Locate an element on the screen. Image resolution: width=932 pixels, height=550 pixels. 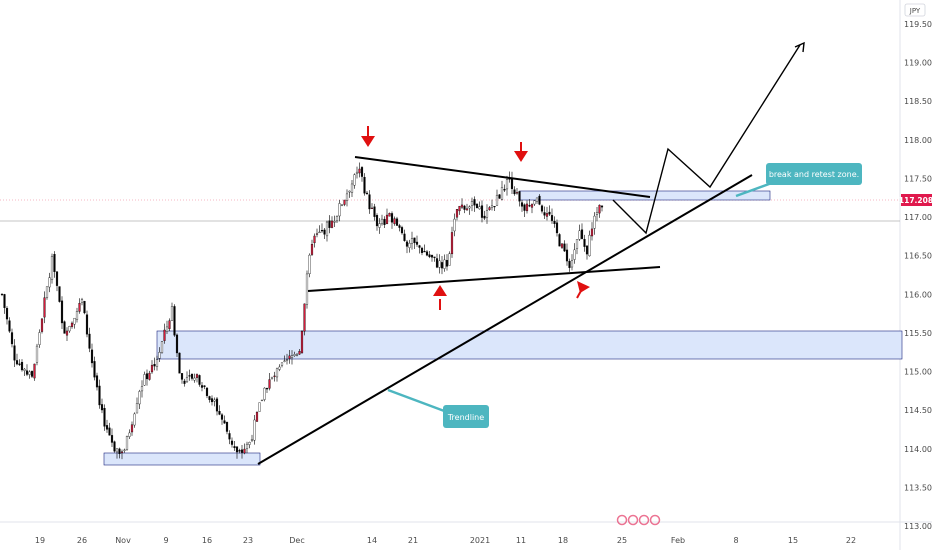
trendline-callout is located at coordinates (466, 416).